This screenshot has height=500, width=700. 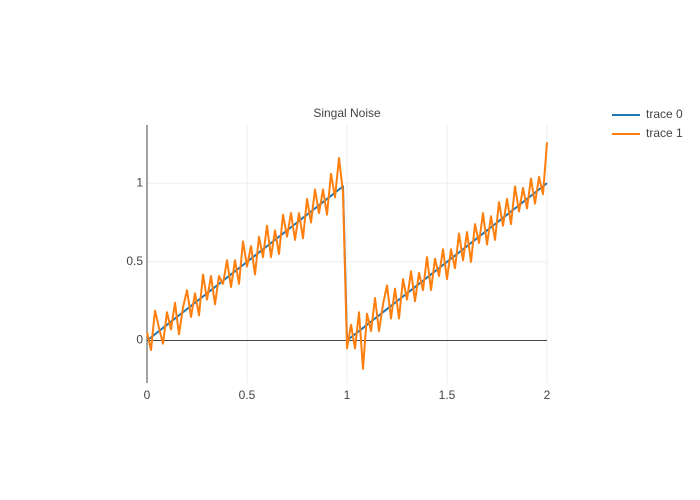 I want to click on x-tick-label: 1.5, so click(x=447, y=395).